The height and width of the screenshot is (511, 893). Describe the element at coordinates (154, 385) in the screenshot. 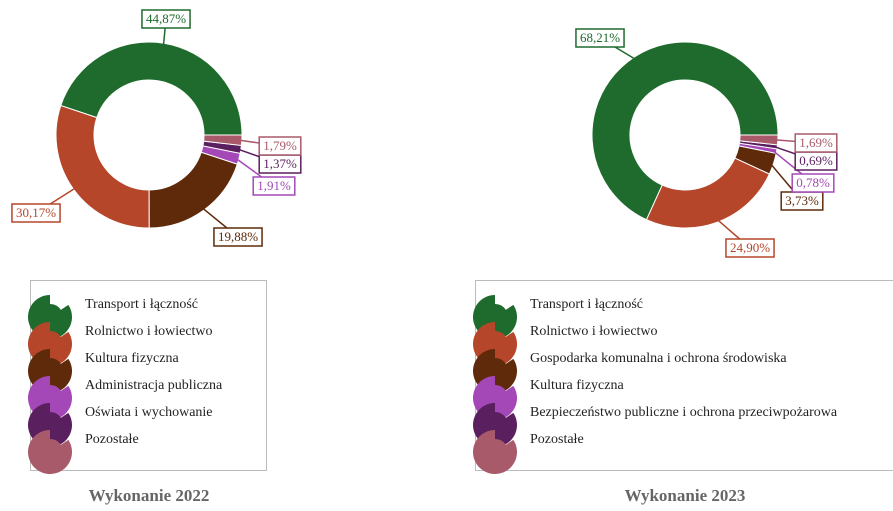

I see `legend-label: Administracja publiczna` at that location.